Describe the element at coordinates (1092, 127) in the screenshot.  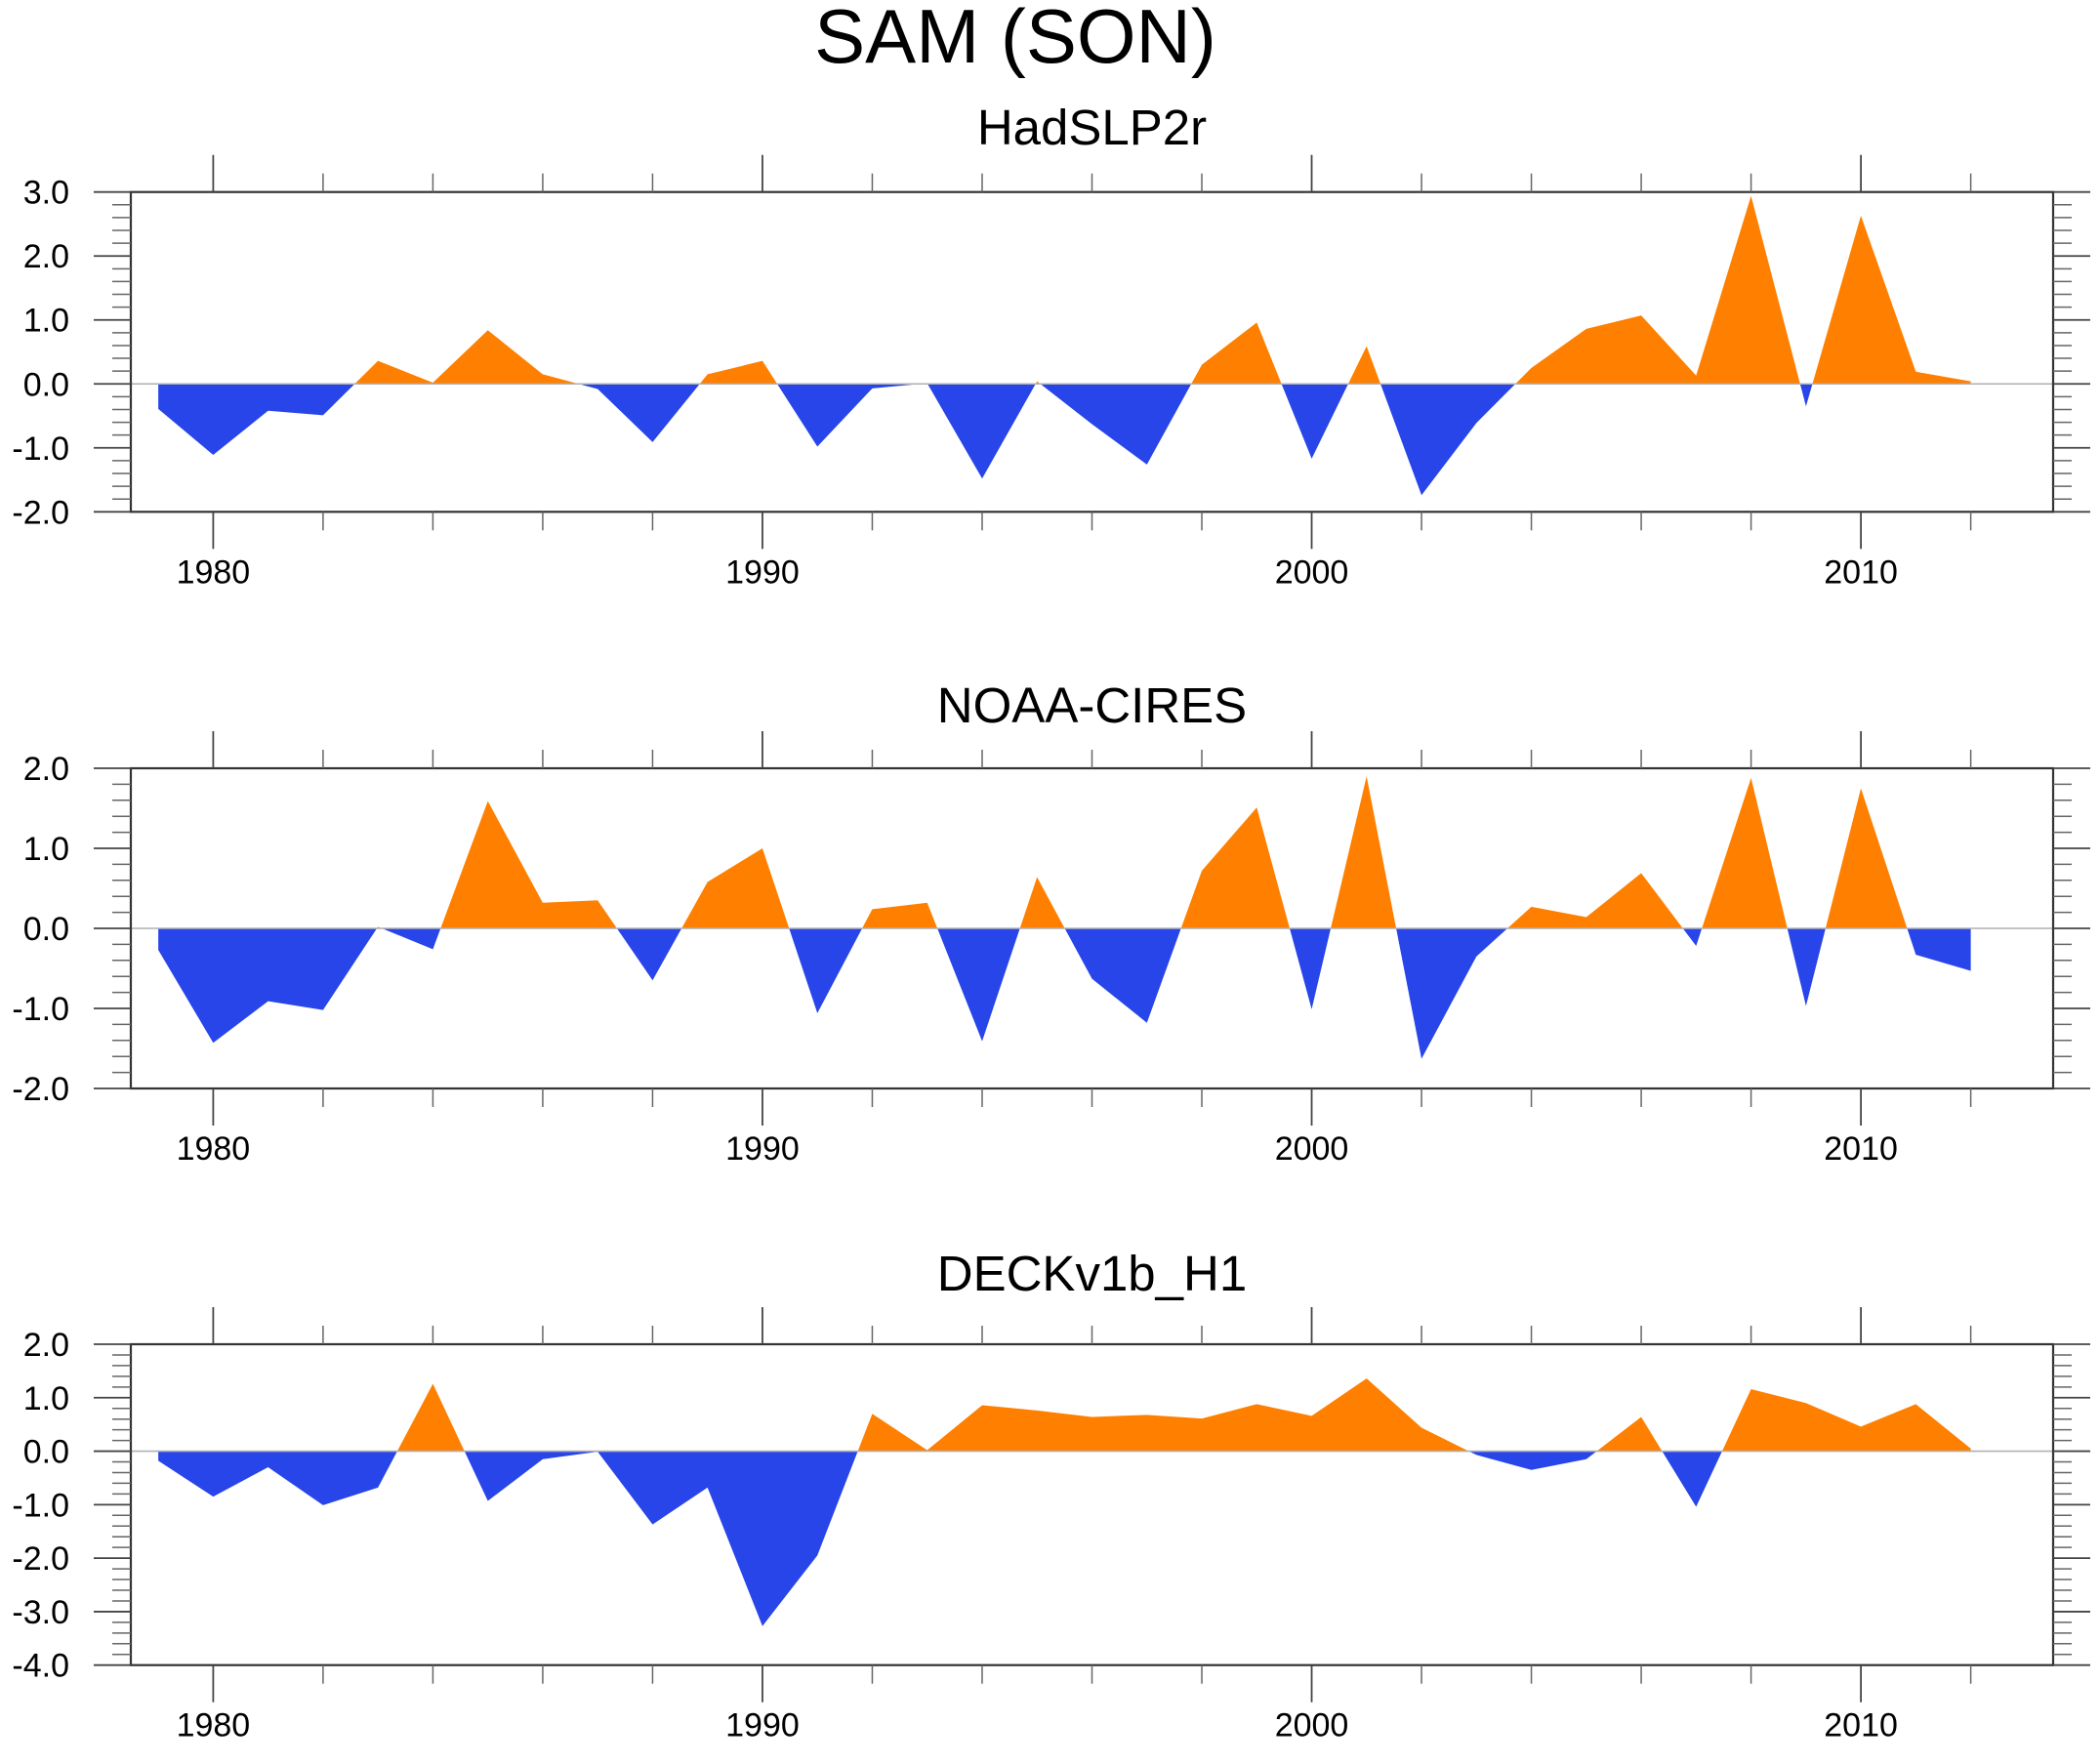
I see `panel-title: HadSLP2r` at that location.